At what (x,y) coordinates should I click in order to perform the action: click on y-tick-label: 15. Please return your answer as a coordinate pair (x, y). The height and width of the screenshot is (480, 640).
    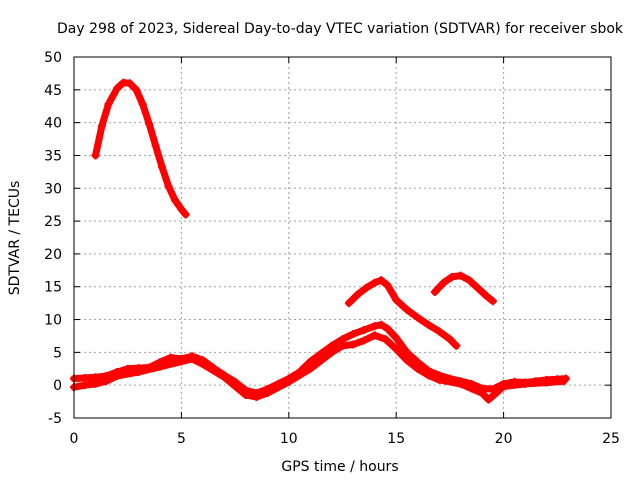
    Looking at the image, I should click on (53, 288).